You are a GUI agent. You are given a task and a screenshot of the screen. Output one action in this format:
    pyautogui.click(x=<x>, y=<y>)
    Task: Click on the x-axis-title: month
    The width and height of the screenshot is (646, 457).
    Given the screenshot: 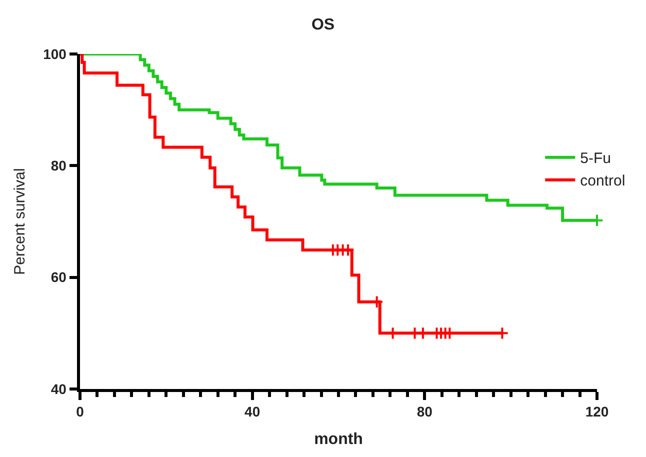 What is the action you would take?
    pyautogui.click(x=338, y=439)
    